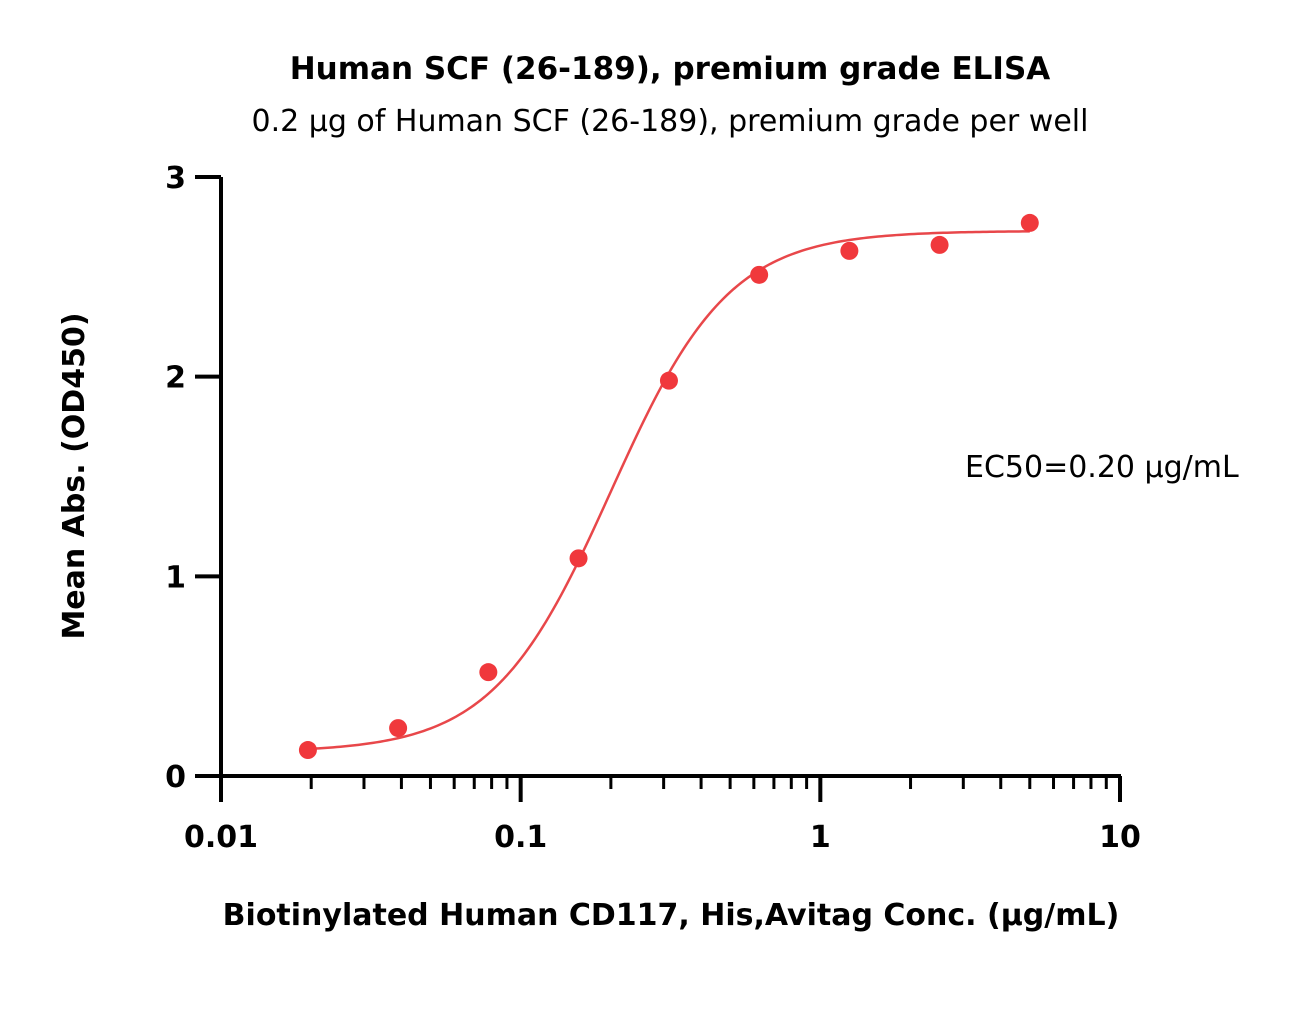 The width and height of the screenshot is (1307, 1032). What do you see at coordinates (175, 577) in the screenshot?
I see `y-tick-label-1: 1` at bounding box center [175, 577].